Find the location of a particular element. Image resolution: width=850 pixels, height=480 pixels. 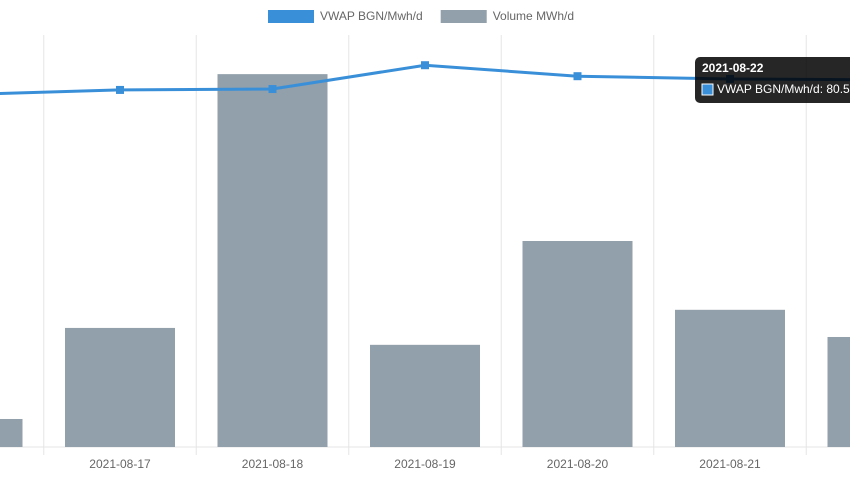

x-tick-label: 2021-08-17 is located at coordinates (120, 464).